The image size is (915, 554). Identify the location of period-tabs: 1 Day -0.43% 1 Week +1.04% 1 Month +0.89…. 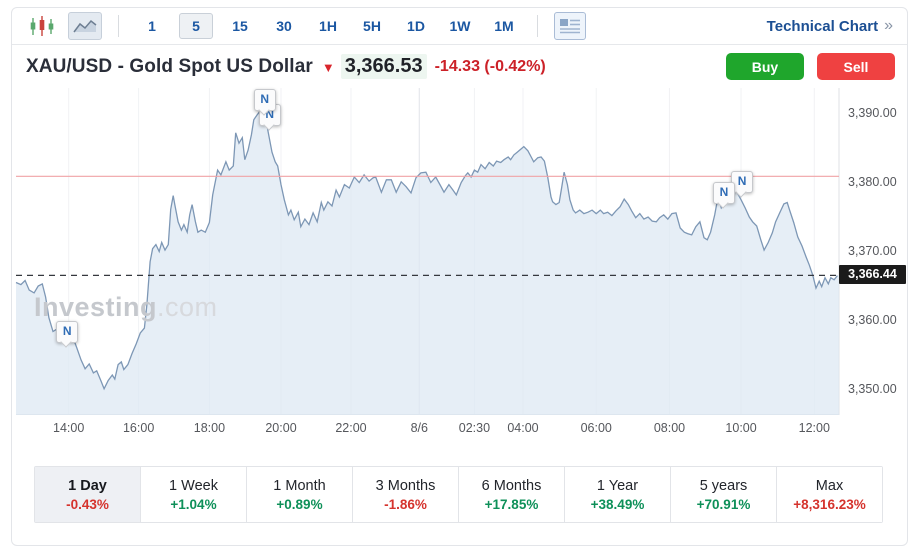
(458, 494).